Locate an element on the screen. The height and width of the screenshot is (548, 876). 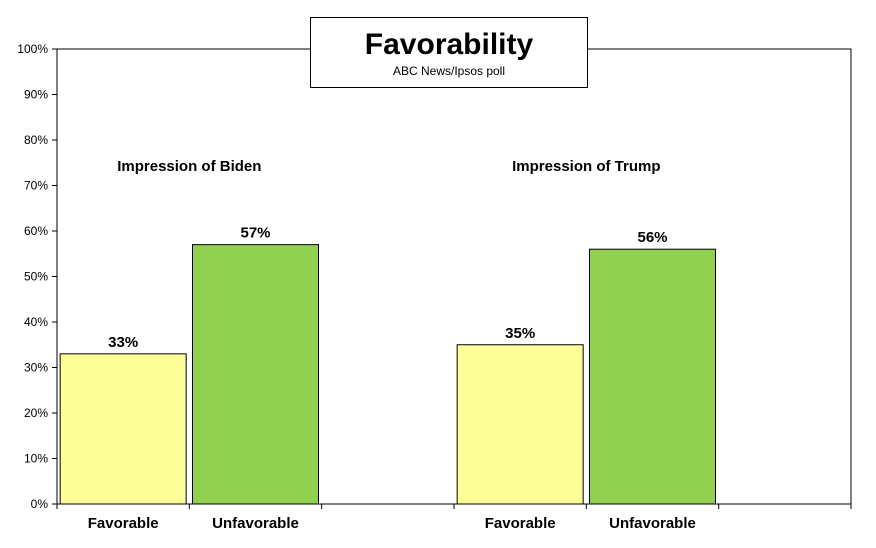
y-axis: 0% 10% 20% 30% 40% 50% 60% 70% 80% 90% 100% is located at coordinates (37, 276).